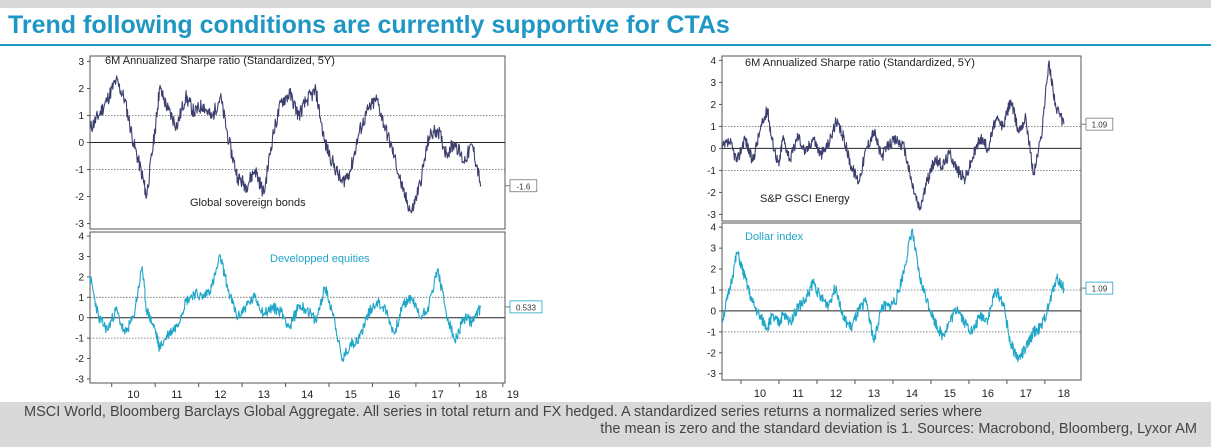 This screenshot has height=447, width=1211. I want to click on right-top-ytick-label: 0, so click(713, 149).